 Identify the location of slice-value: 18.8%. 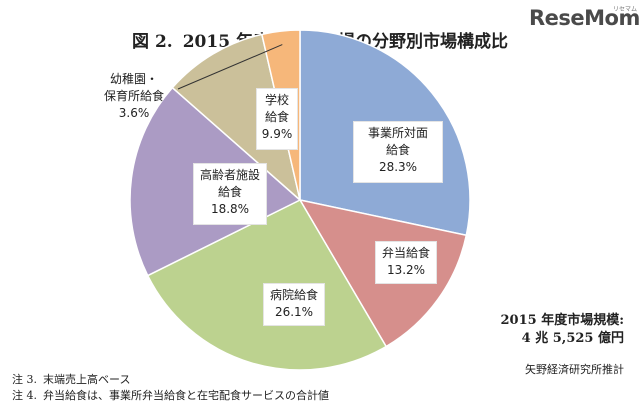
(230, 209).